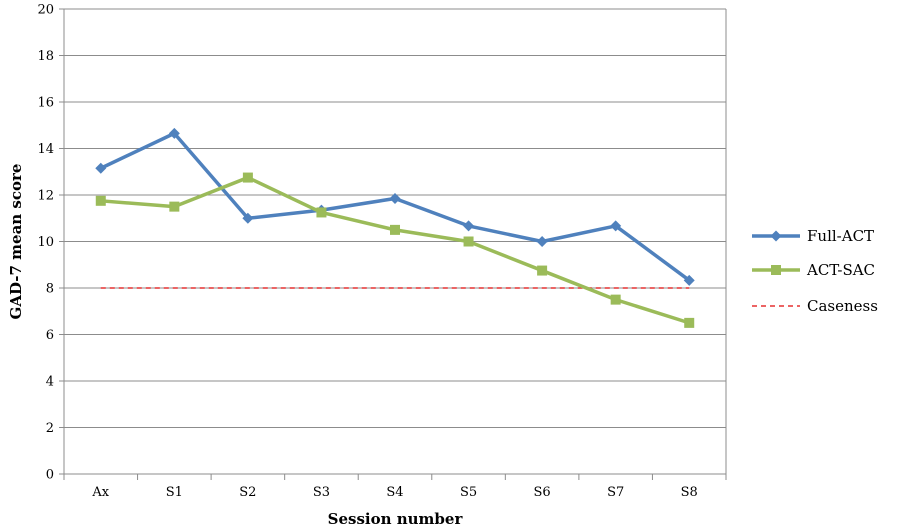  Describe the element at coordinates (247, 492) in the screenshot. I see `x-tick-label: S2` at that location.